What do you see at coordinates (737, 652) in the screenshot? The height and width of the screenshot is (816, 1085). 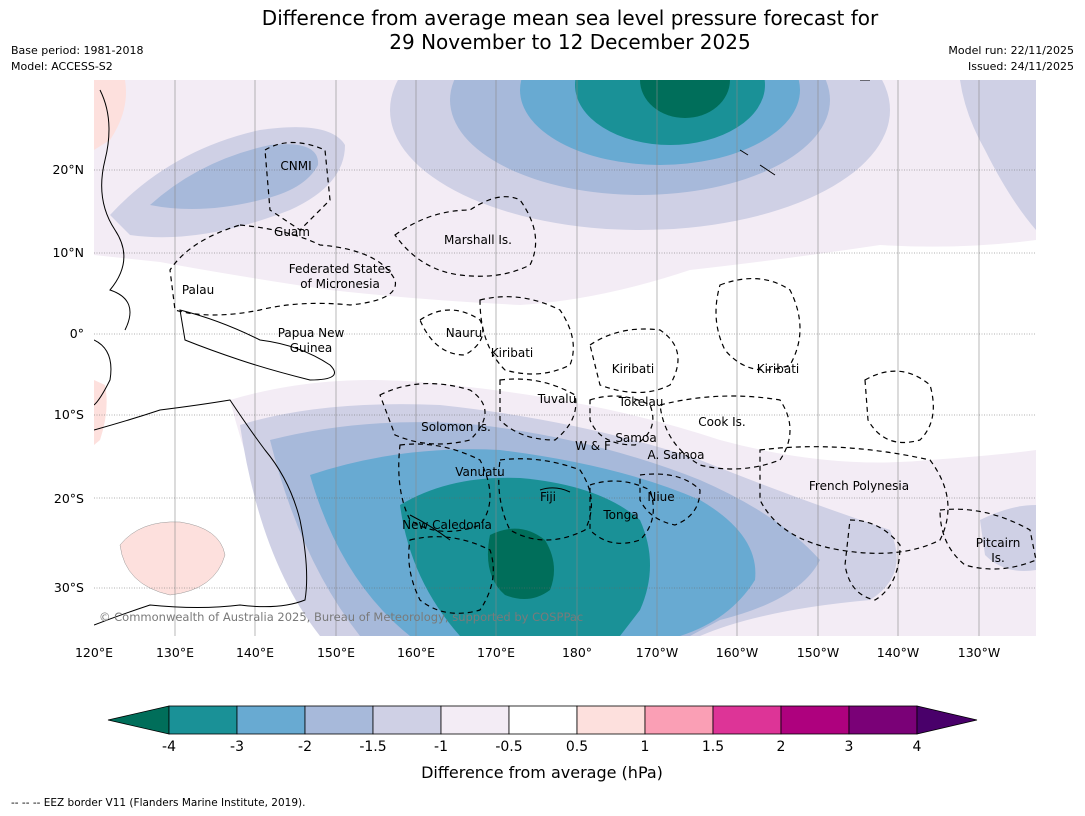 I see `lon-label: 160°W` at bounding box center [737, 652].